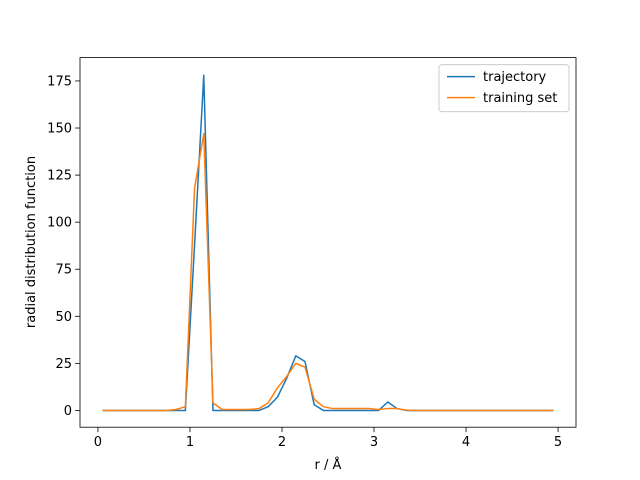  Describe the element at coordinates (466, 442) in the screenshot. I see `x-tick-label: 4` at that location.